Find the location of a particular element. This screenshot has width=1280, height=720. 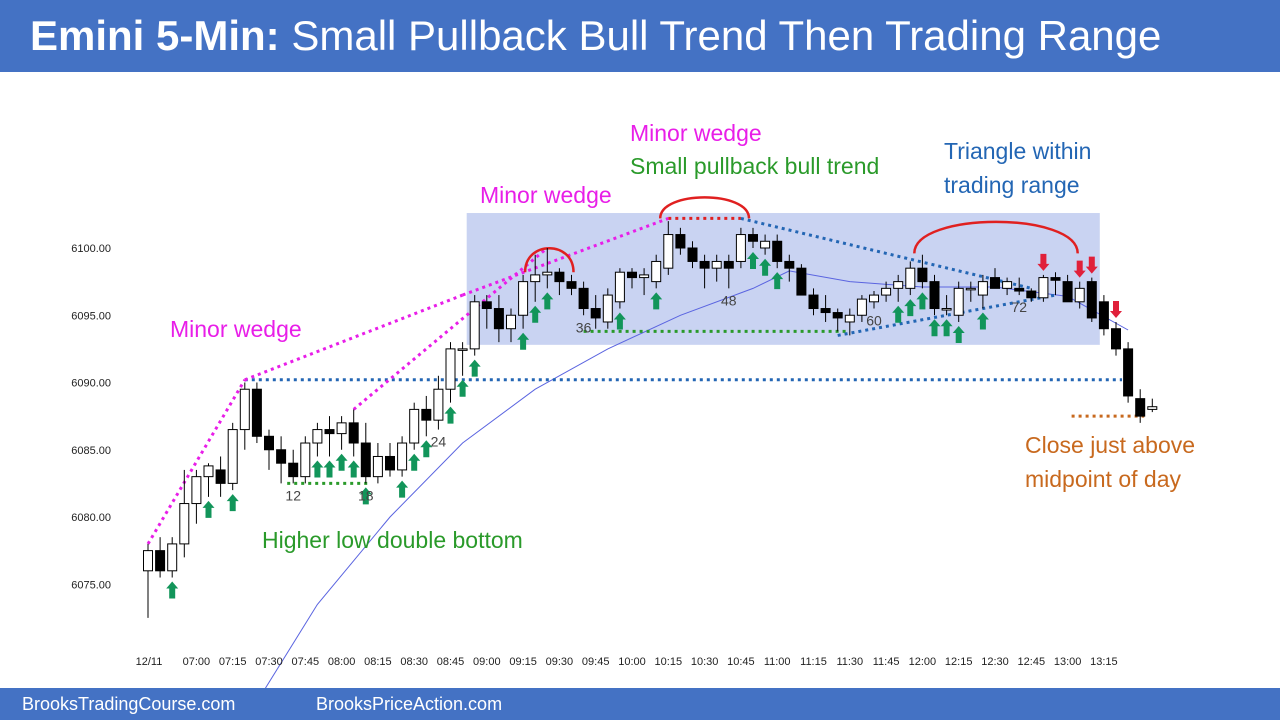

footer-link-left: BrooksTradingCourse.com is located at coordinates (129, 704).